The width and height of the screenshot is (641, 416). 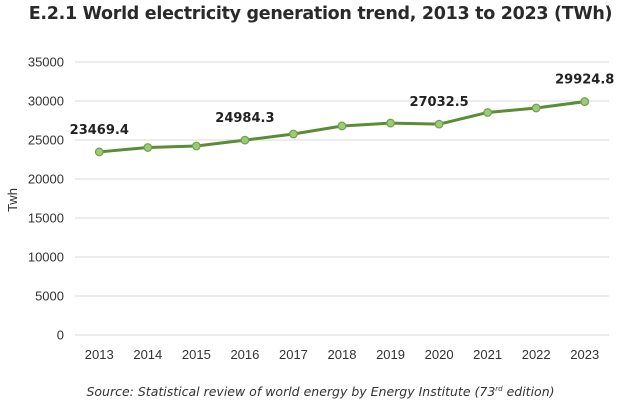 I want to click on series-layer, so click(x=342, y=127).